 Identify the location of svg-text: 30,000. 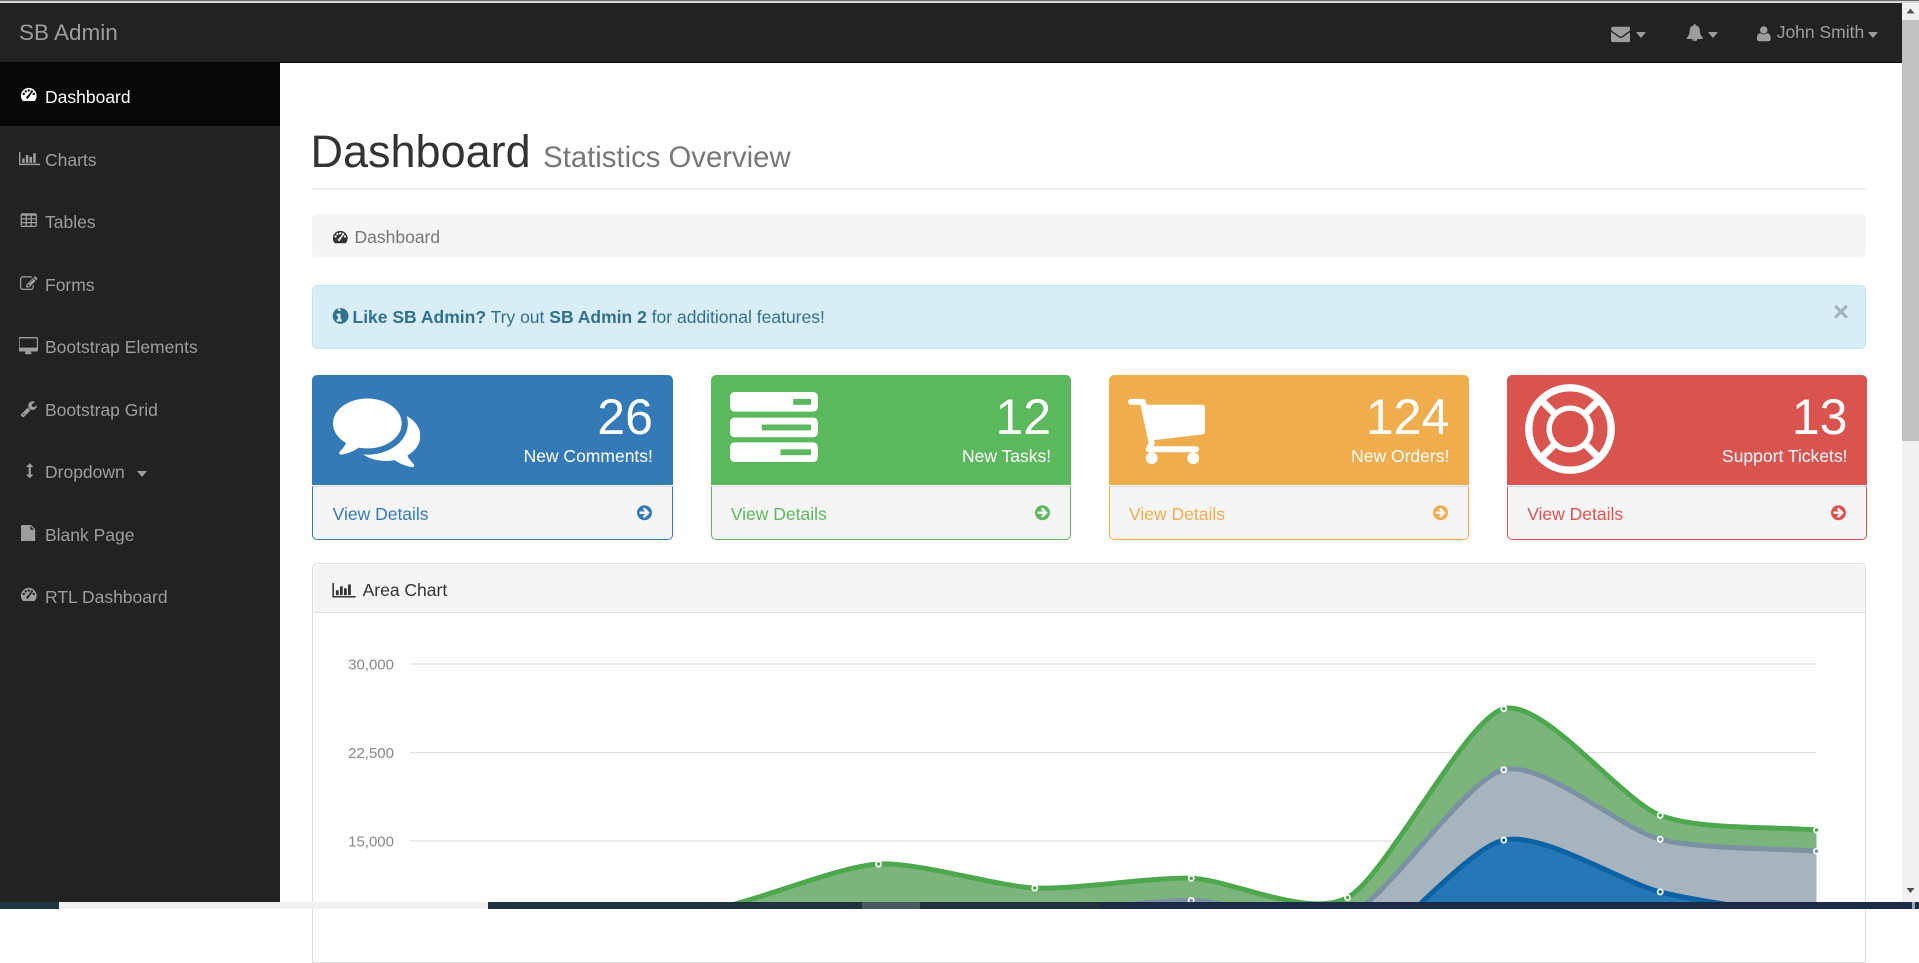
(371, 665).